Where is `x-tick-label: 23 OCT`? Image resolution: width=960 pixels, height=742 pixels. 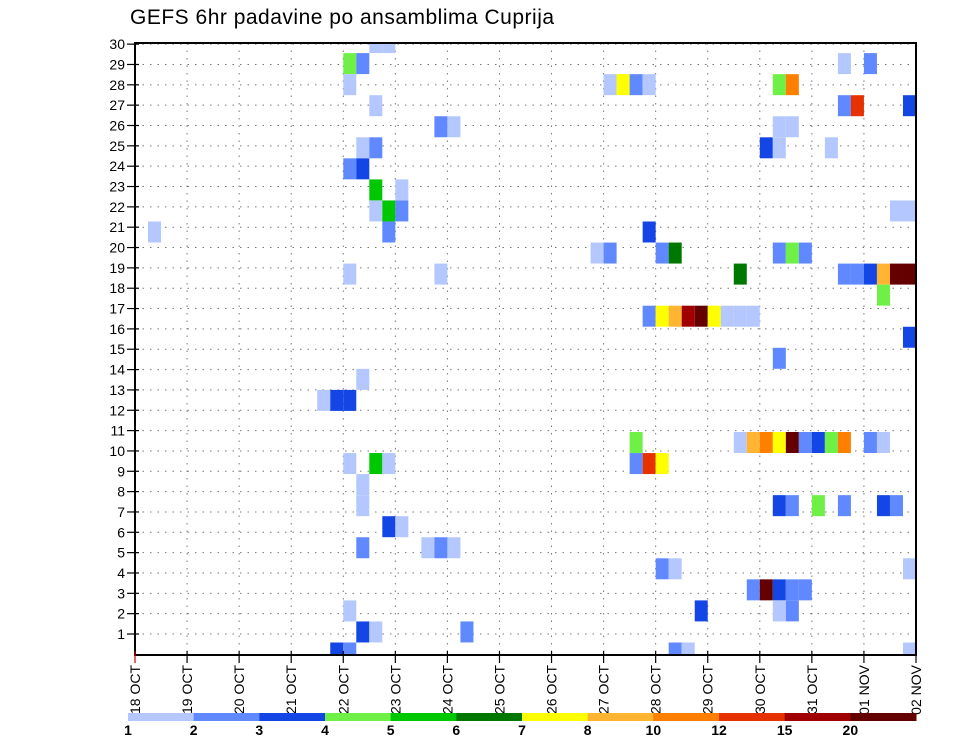 x-tick-label: 23 OCT is located at coordinates (395, 689).